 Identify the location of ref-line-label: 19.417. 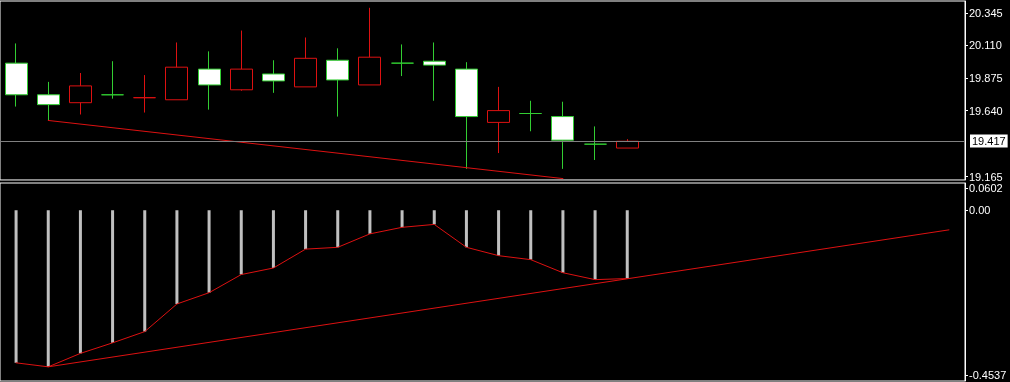
(989, 141).